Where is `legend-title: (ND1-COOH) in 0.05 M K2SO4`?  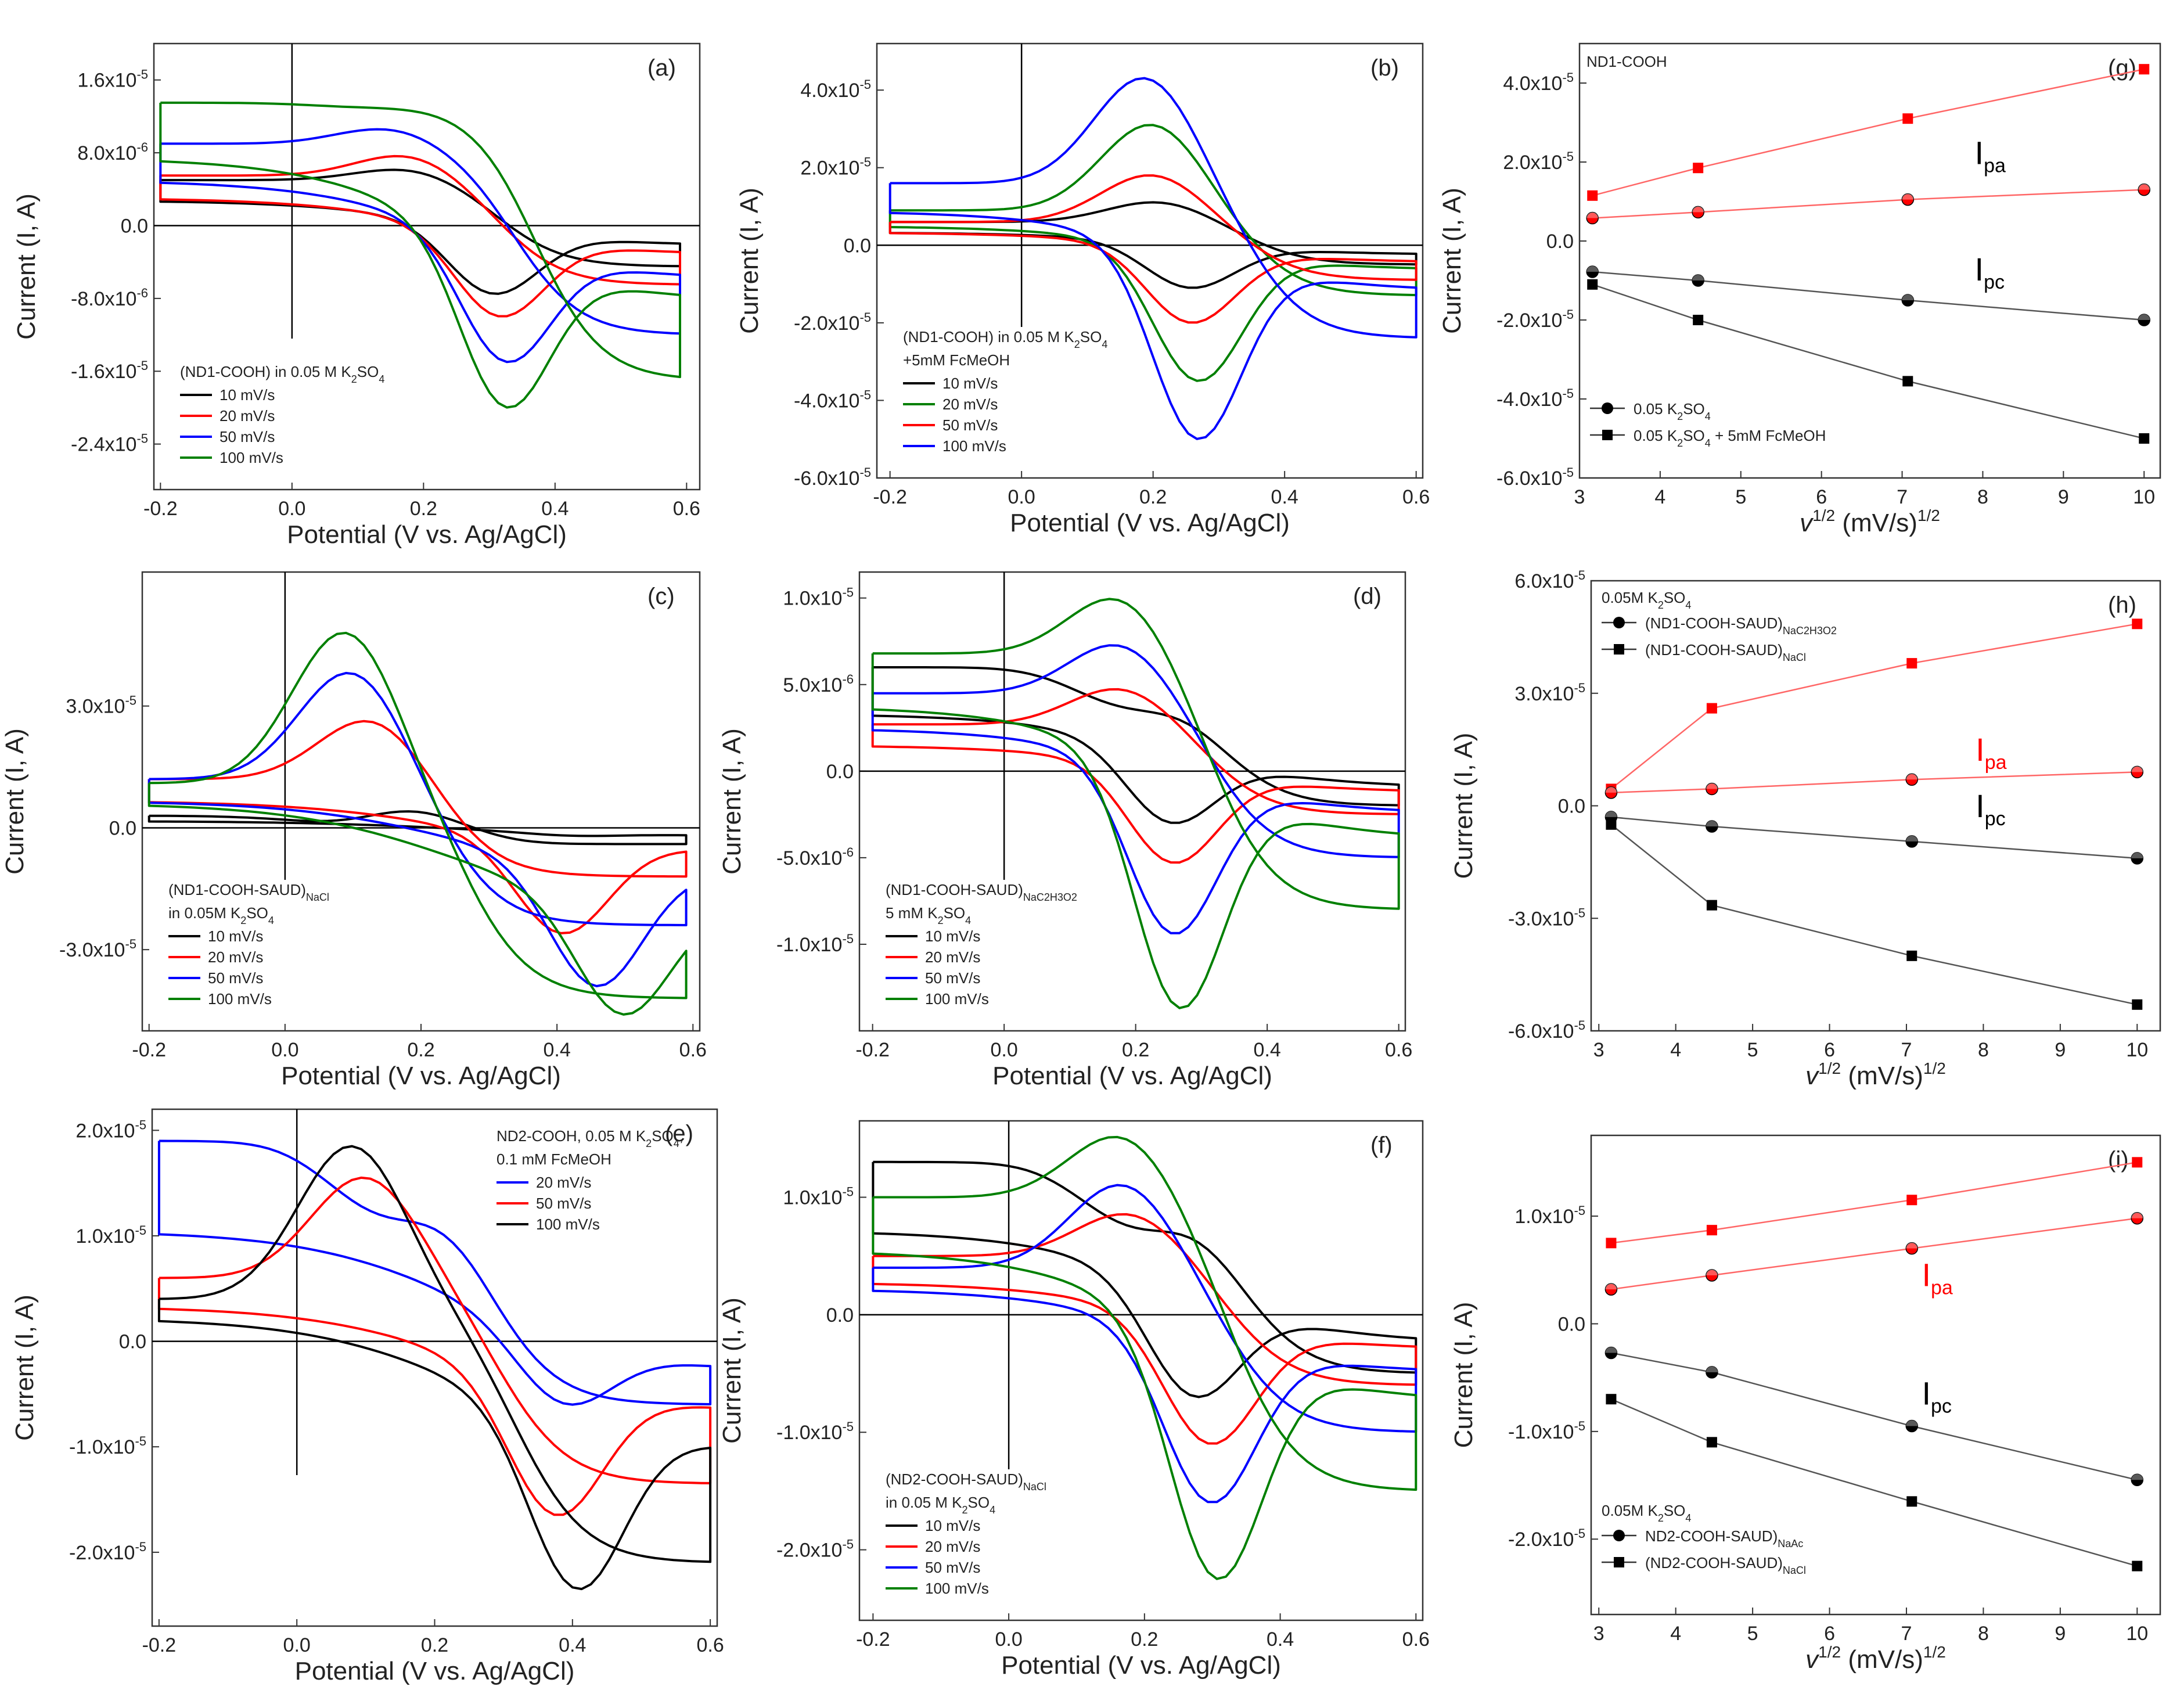
legend-title: (ND1-COOH) in 0.05 M K2SO4 is located at coordinates (1005, 339).